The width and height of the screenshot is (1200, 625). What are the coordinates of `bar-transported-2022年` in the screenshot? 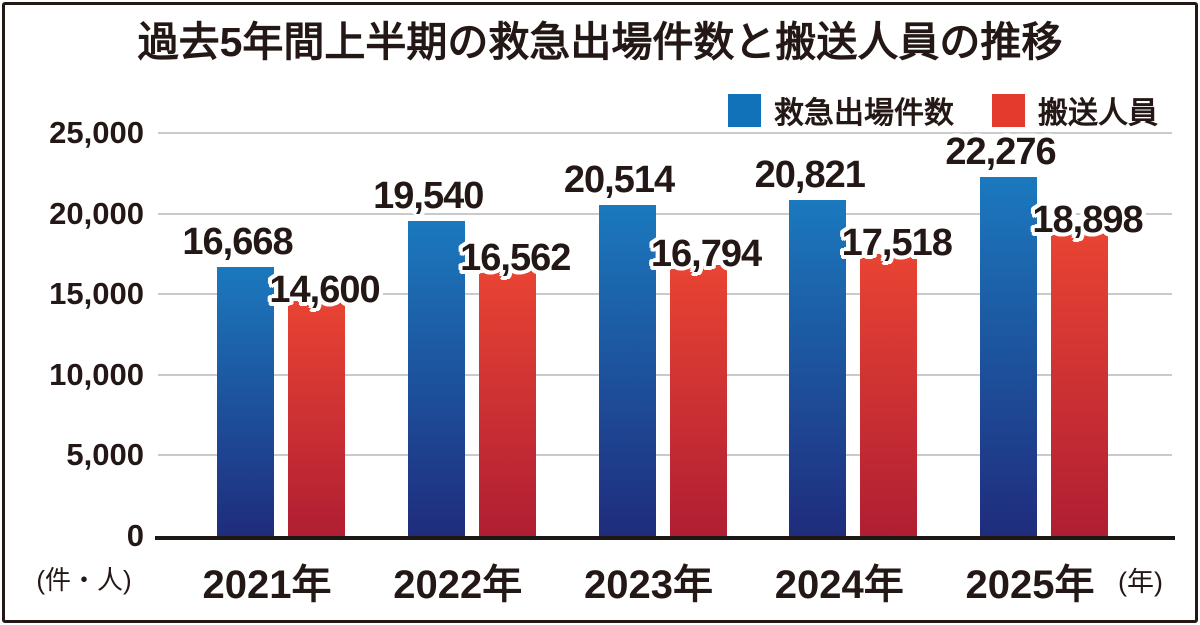 It's located at (507, 402).